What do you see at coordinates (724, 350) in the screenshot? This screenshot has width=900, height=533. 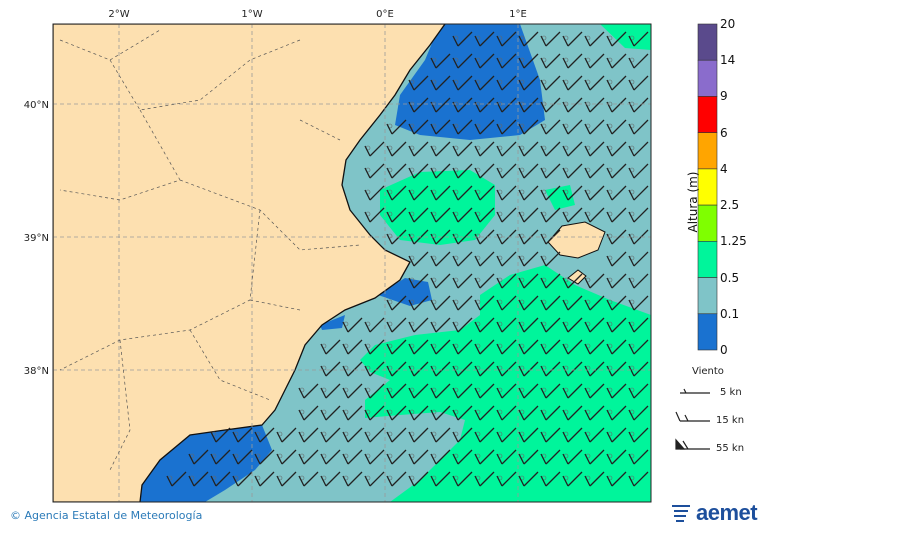 I see `colorbar-tick-label: 0` at bounding box center [724, 350].